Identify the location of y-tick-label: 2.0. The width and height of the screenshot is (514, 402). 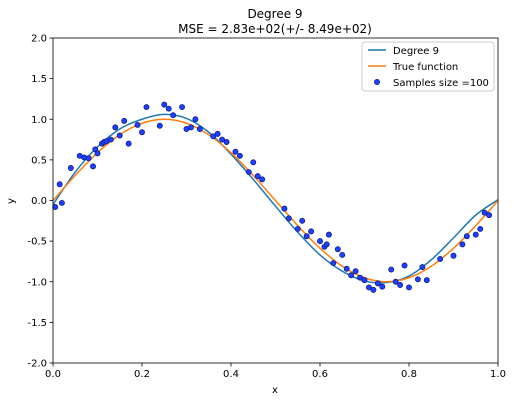
(39, 39).